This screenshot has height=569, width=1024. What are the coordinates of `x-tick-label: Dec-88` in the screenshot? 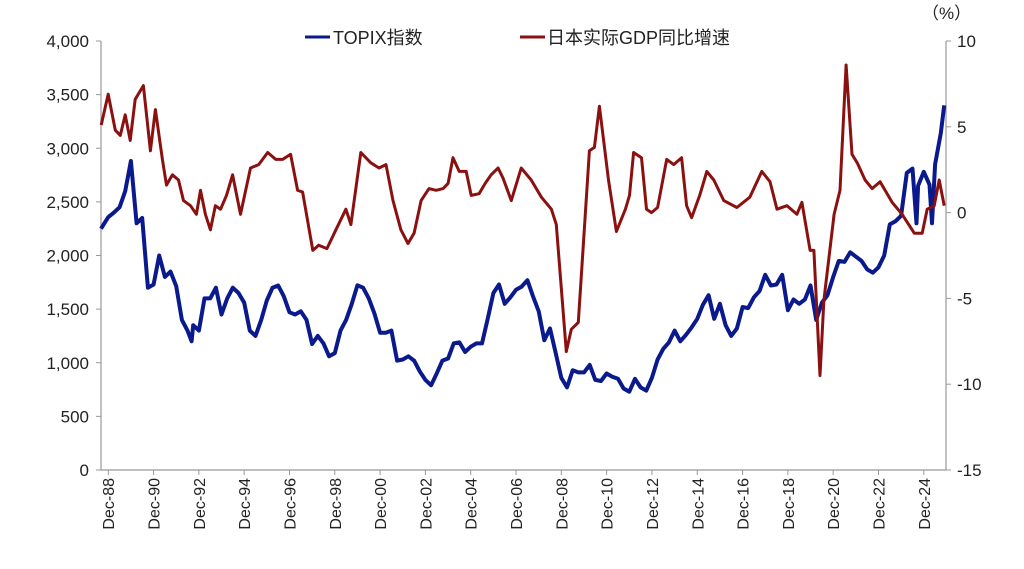 It's located at (109, 504).